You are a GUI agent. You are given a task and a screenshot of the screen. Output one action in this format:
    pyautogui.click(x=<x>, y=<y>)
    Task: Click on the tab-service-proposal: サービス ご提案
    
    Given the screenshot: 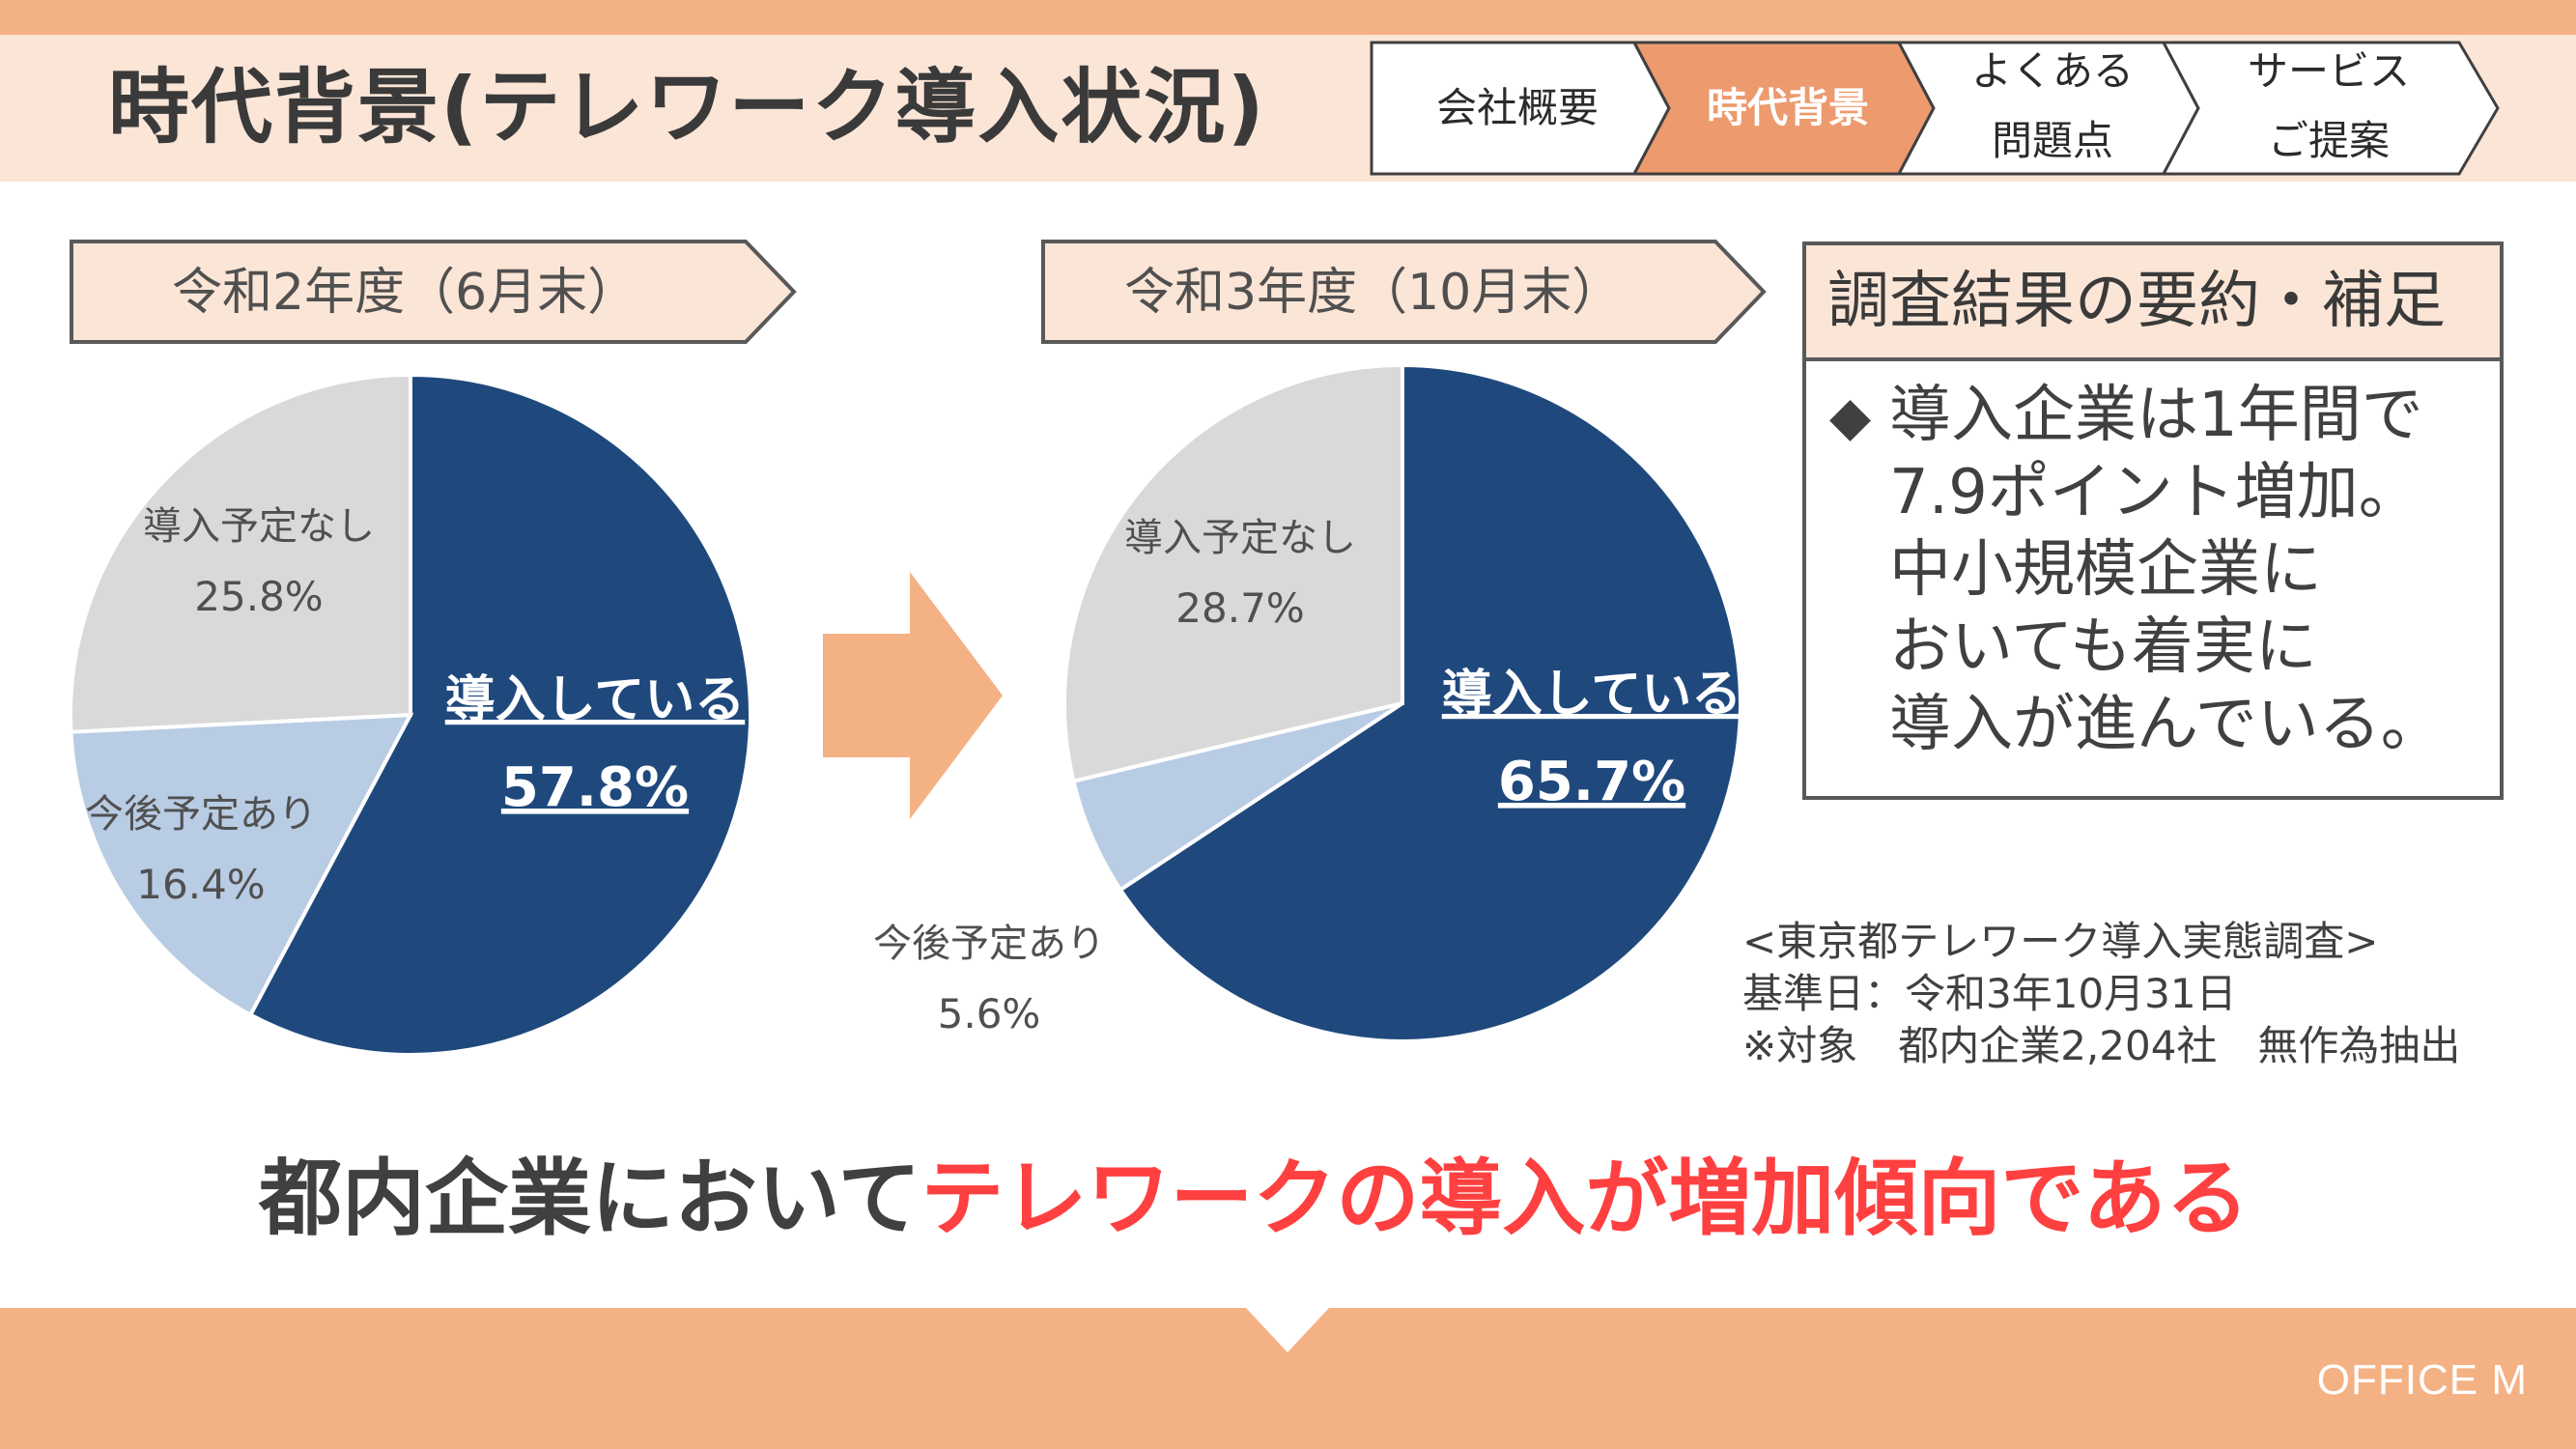 What is the action you would take?
    pyautogui.click(x=2329, y=106)
    